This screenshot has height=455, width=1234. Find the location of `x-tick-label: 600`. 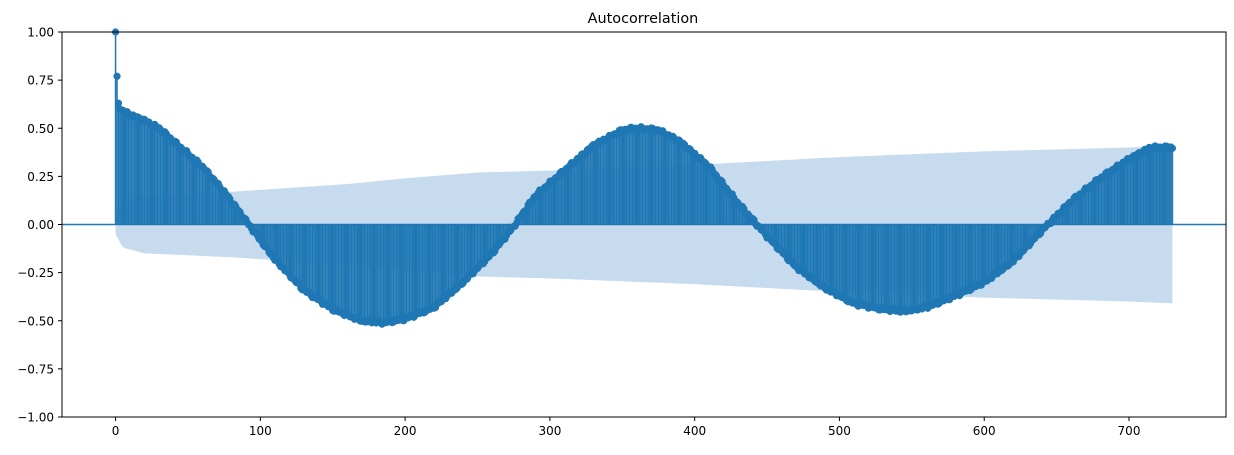

x-tick-label: 600 is located at coordinates (984, 431).